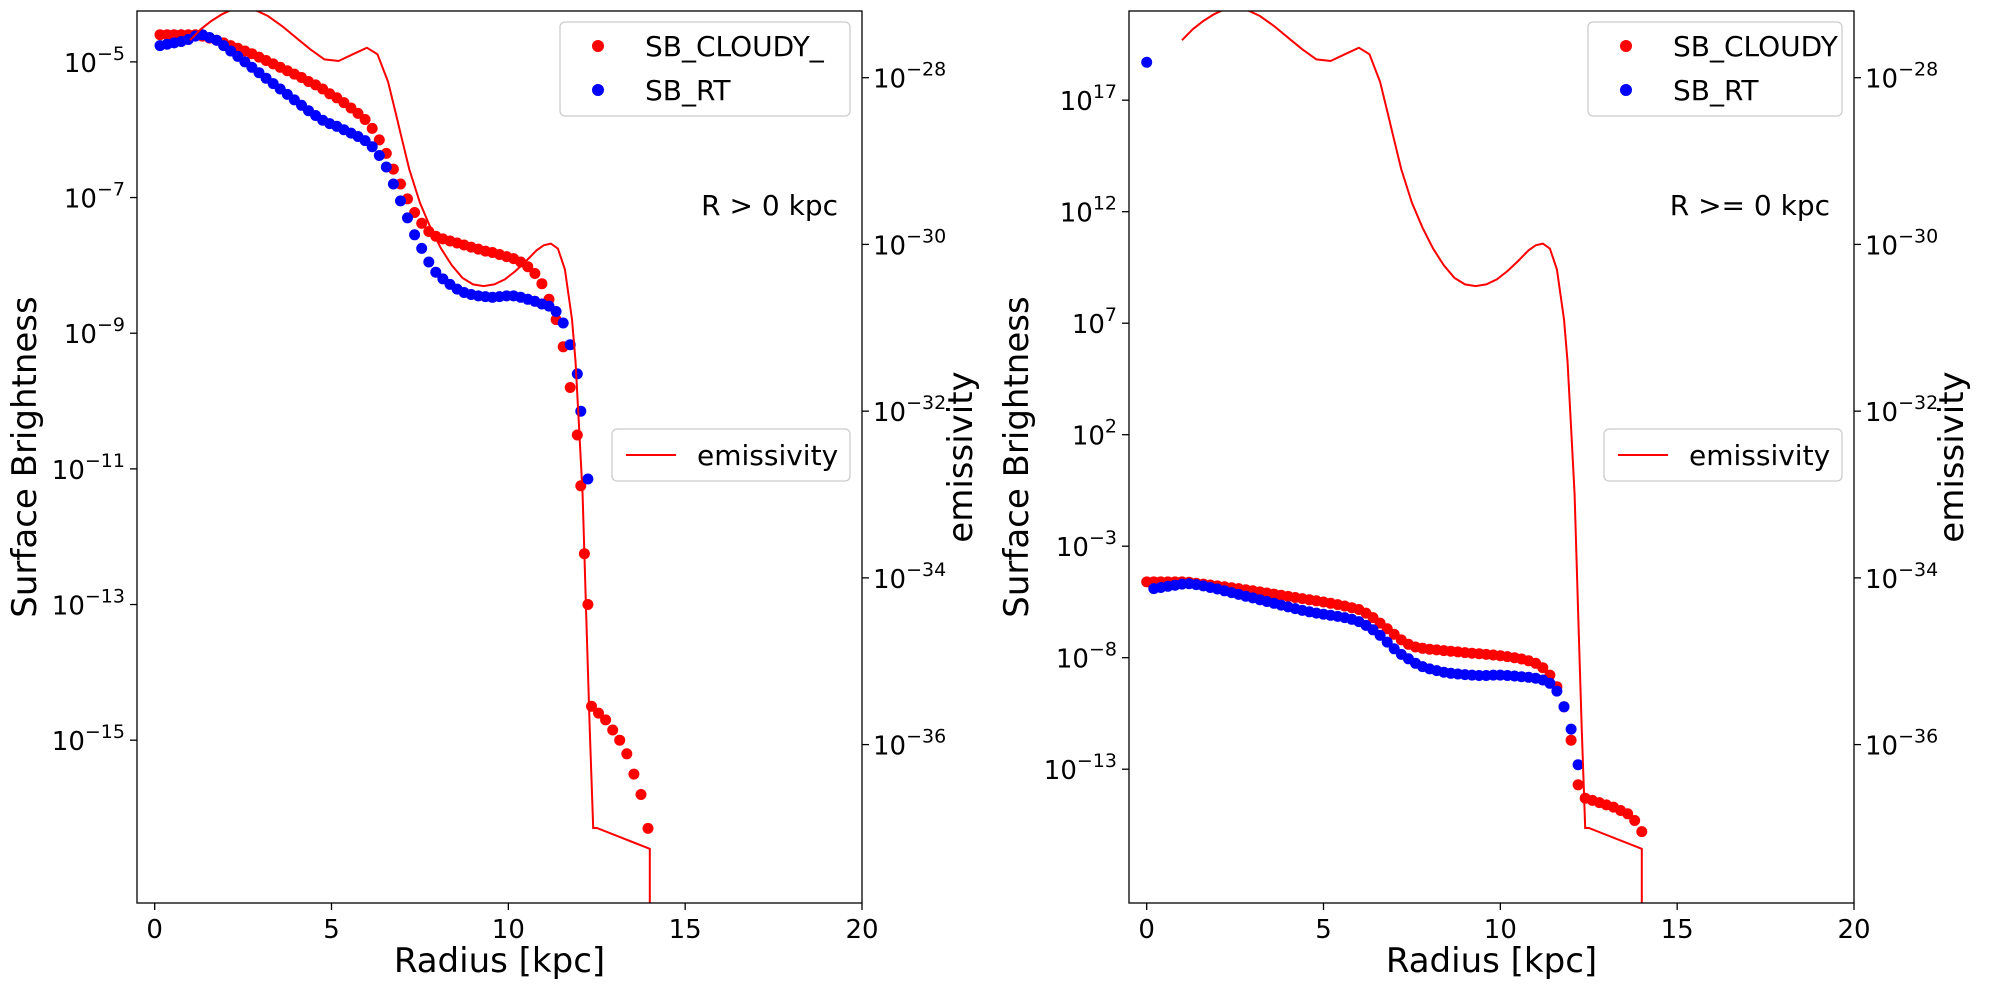 The image size is (1989, 990). I want to click on y-tick-label: 10⁻³, so click(1086, 545).